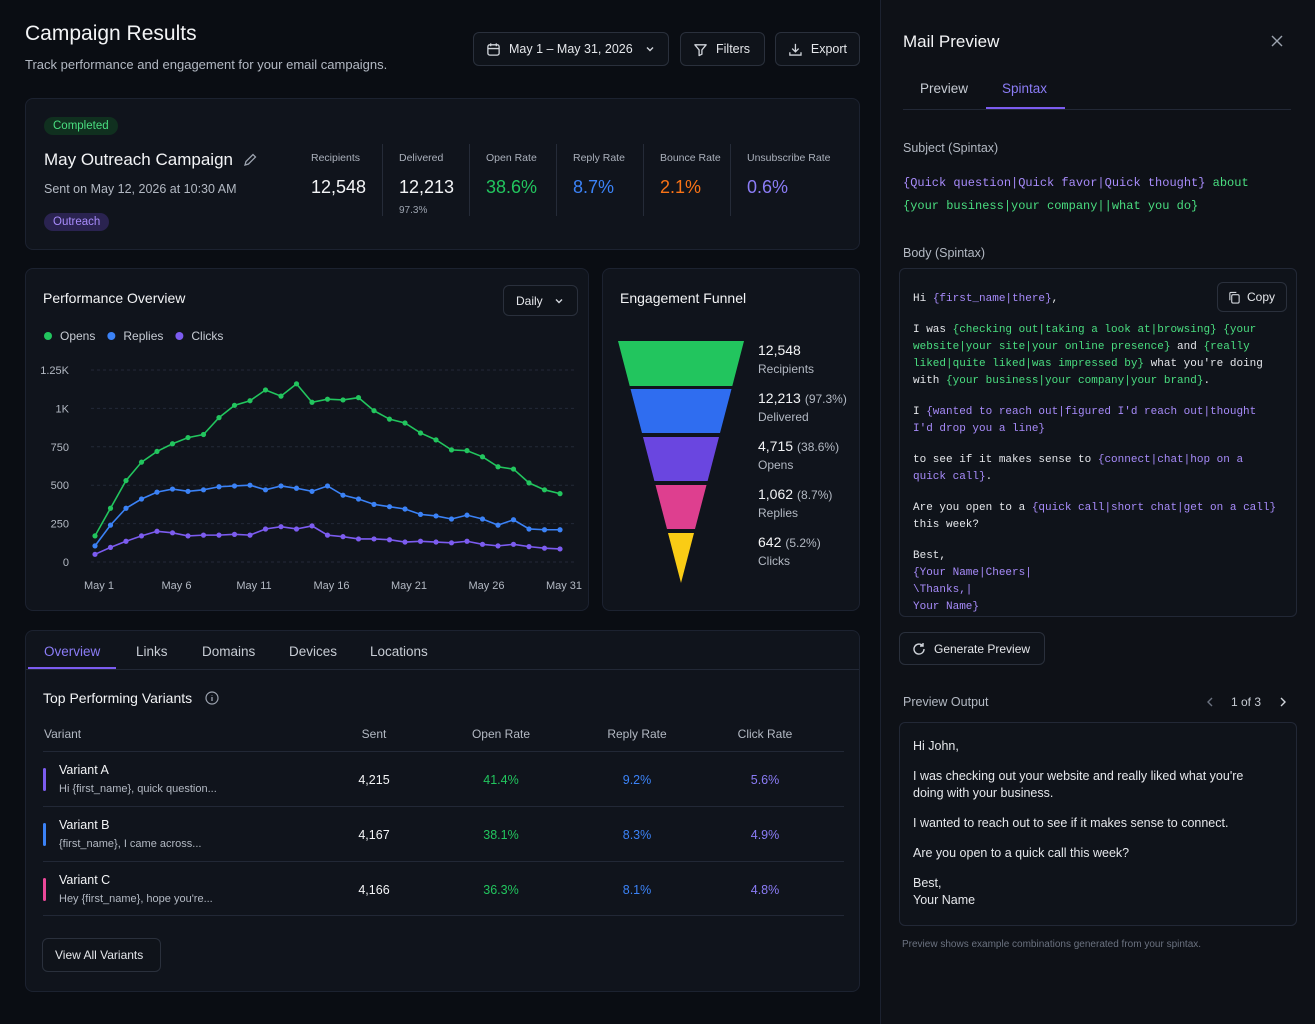  I want to click on filter-icon, so click(700, 49).